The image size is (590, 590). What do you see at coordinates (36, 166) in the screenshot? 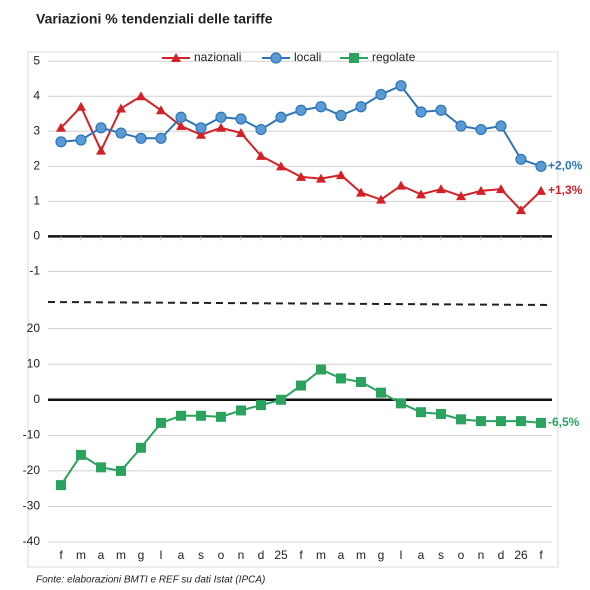
I see `y-tick-label: 2` at bounding box center [36, 166].